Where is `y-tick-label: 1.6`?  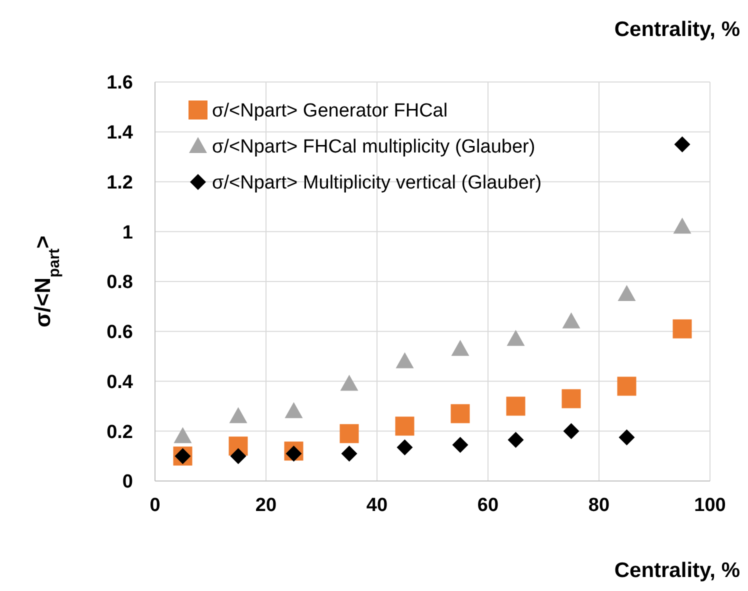
y-tick-label: 1.6 is located at coordinates (119, 83).